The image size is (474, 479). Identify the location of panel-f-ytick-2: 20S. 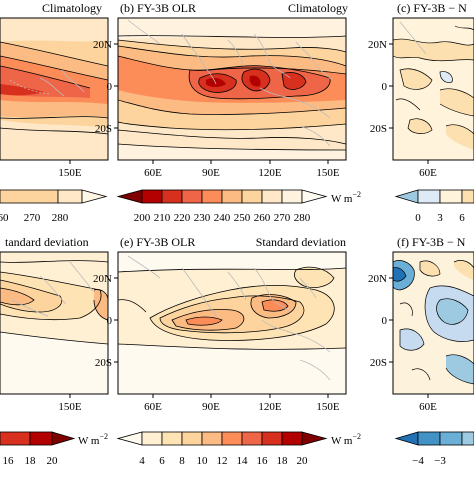
(378, 363).